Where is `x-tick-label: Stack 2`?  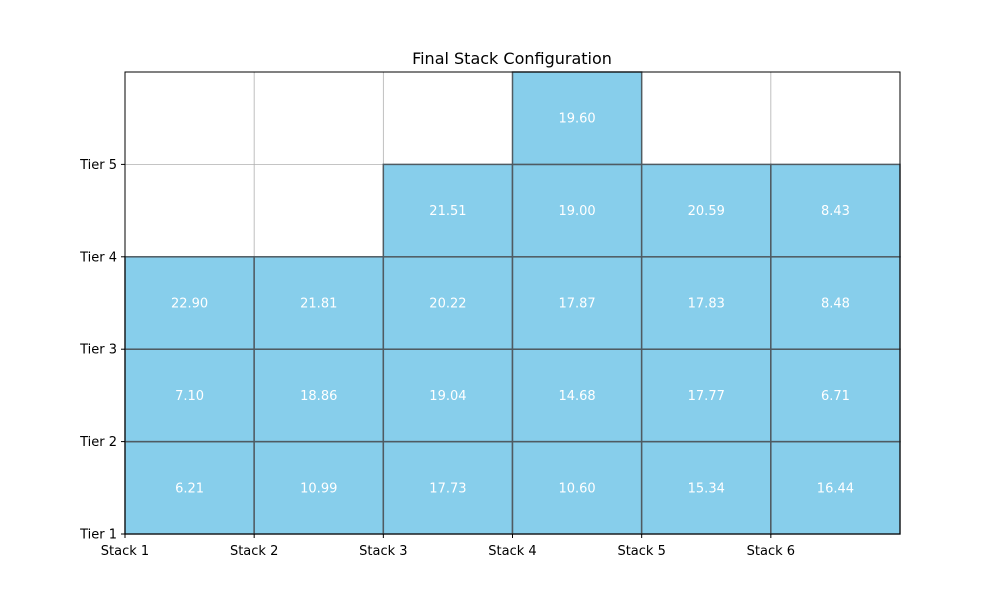
x-tick-label: Stack 2 is located at coordinates (254, 551).